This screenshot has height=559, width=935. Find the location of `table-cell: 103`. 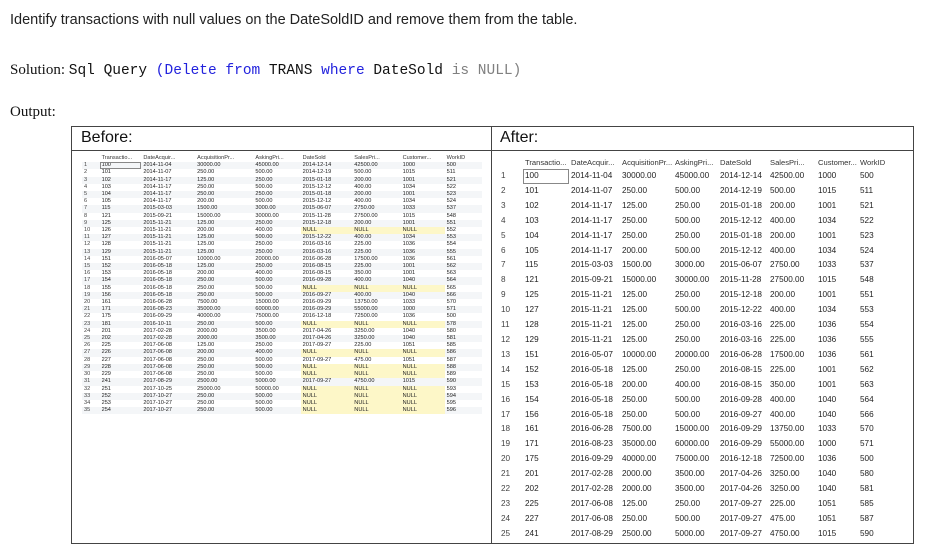

table-cell: 103 is located at coordinates (106, 186).